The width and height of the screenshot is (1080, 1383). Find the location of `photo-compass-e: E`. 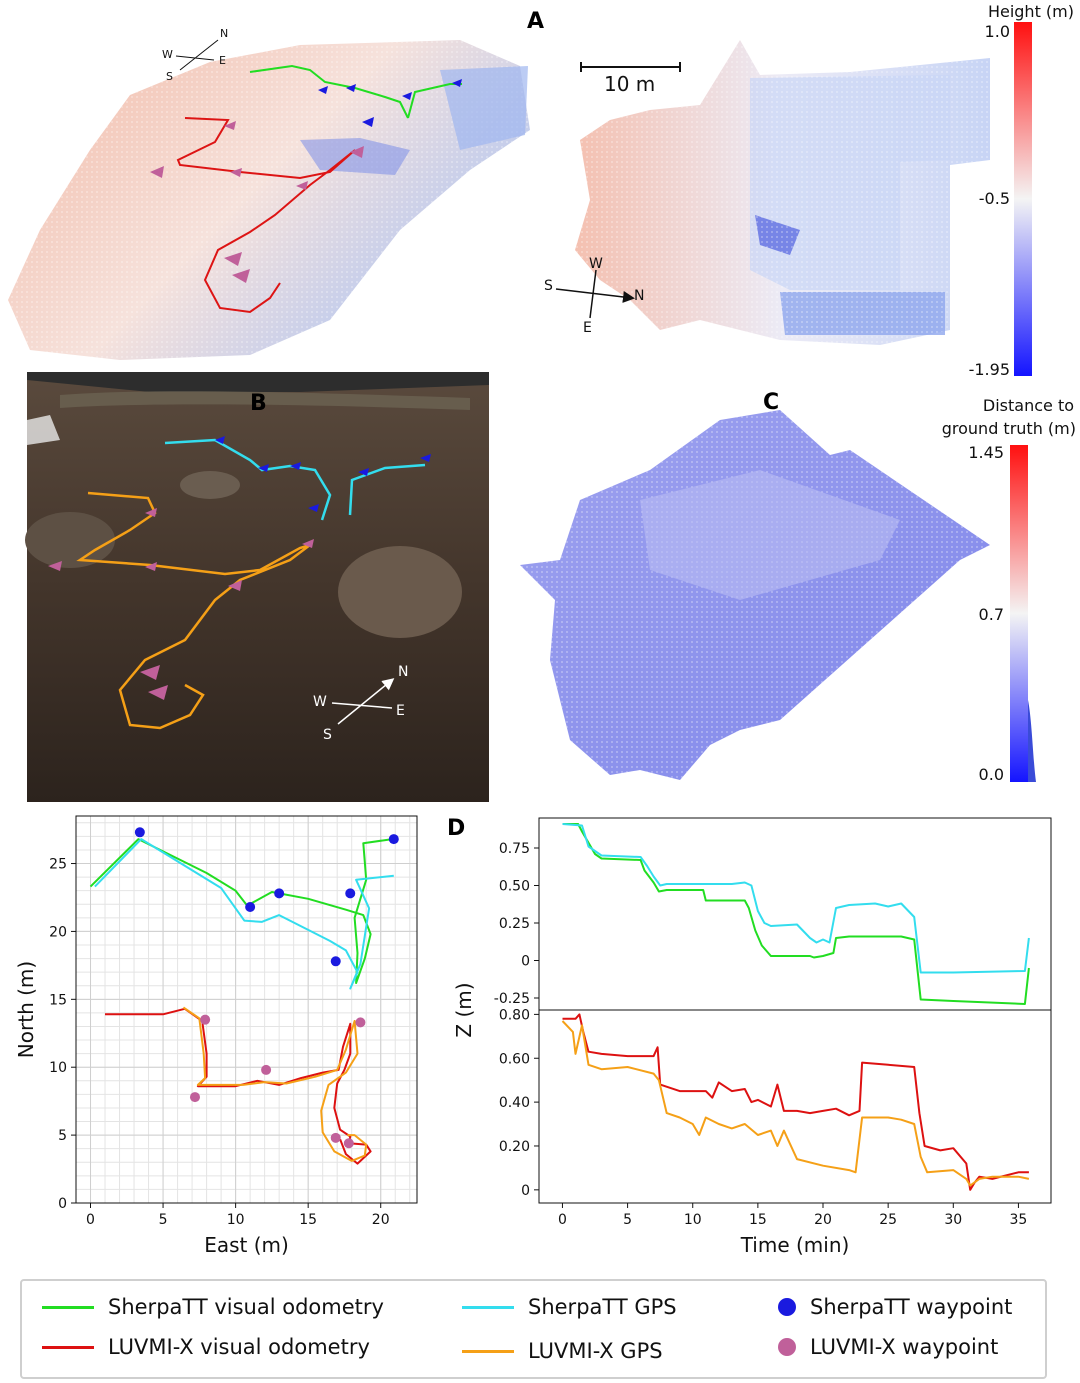

photo-compass-e: E is located at coordinates (400, 711).